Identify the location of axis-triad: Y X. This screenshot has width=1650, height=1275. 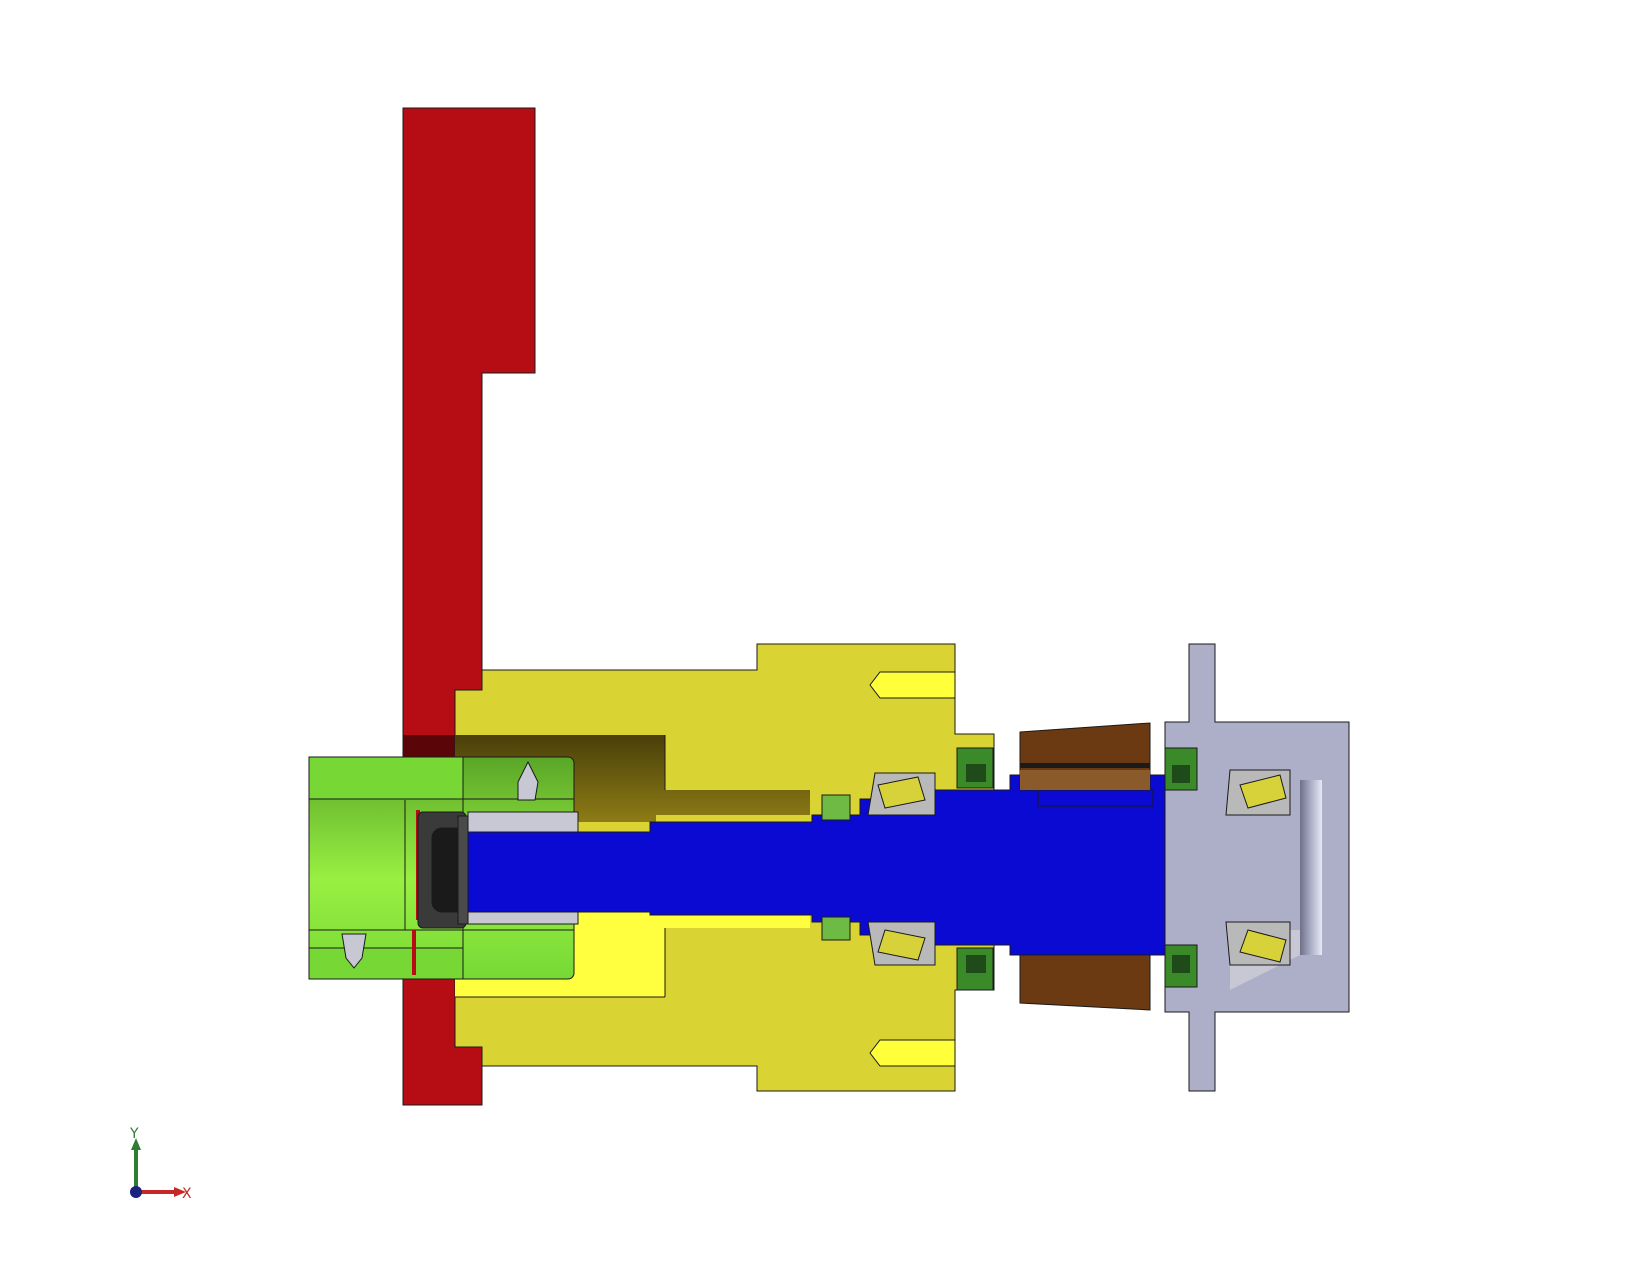
(160, 1164).